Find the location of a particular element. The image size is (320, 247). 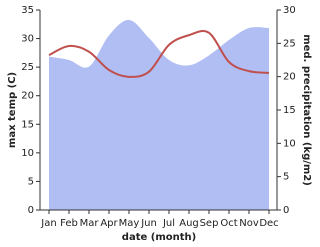

x-tick-label: Jan is located at coordinates (48, 223).